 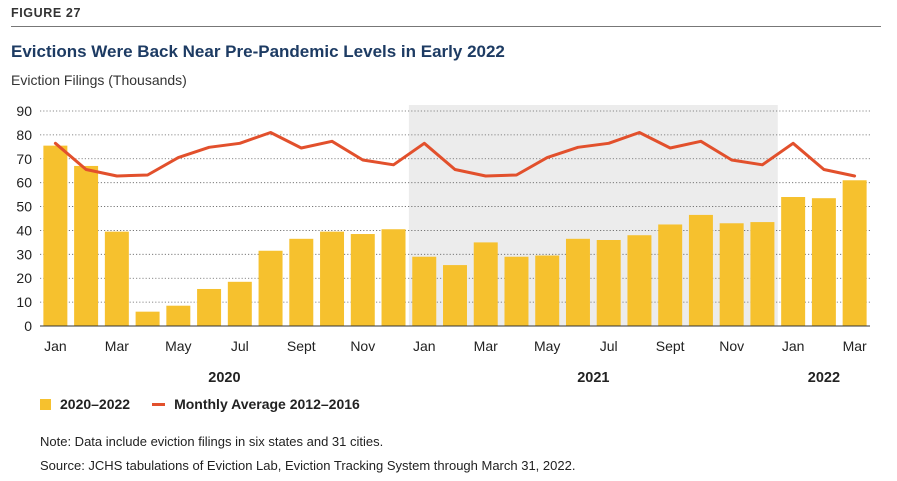 What do you see at coordinates (593, 378) in the screenshot?
I see `year-label: 2021` at bounding box center [593, 378].